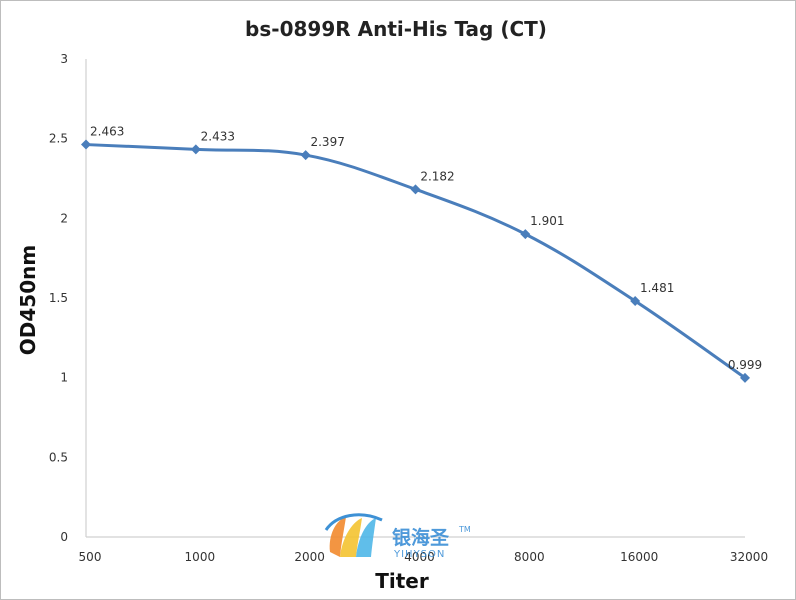  I want to click on chart-title: bs-0899R Anti-His Tag (CT), so click(396, 29).